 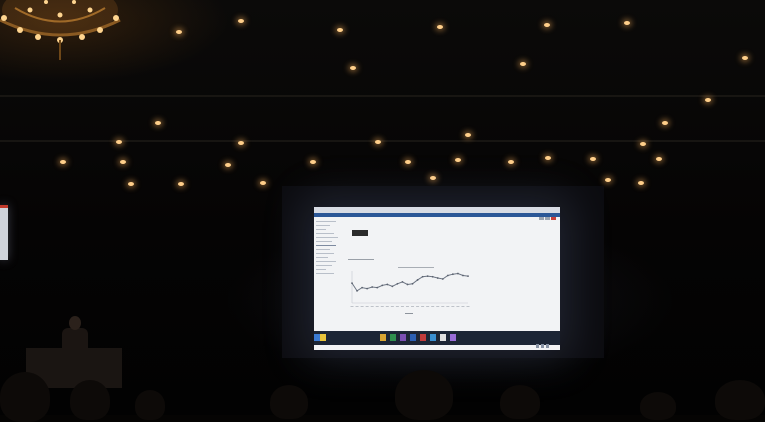 I want to click on chandelier, so click(x=60, y=30).